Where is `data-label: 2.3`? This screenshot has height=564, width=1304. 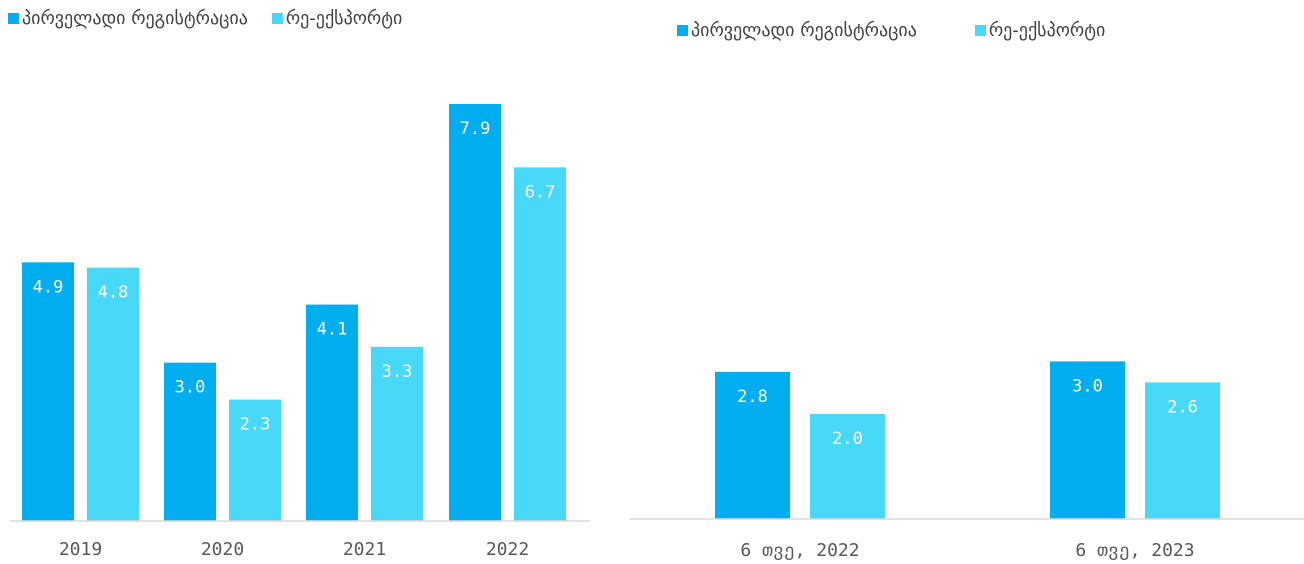 data-label: 2.3 is located at coordinates (255, 425).